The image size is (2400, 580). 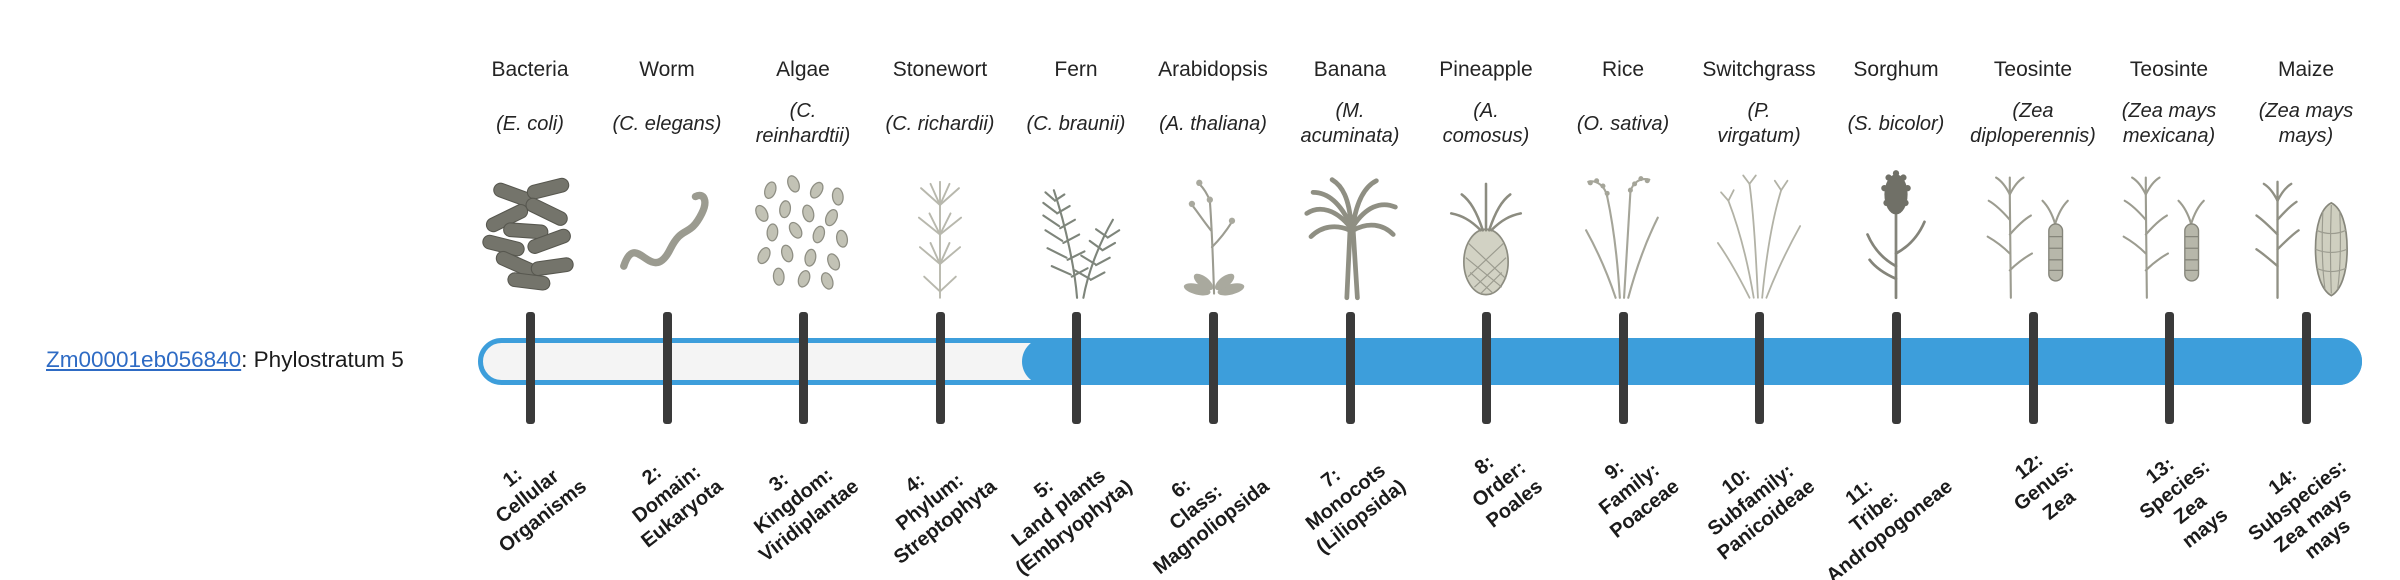 What do you see at coordinates (2306, 123) in the screenshot?
I see `organism-scientific-name: (Zea mays mays)` at bounding box center [2306, 123].